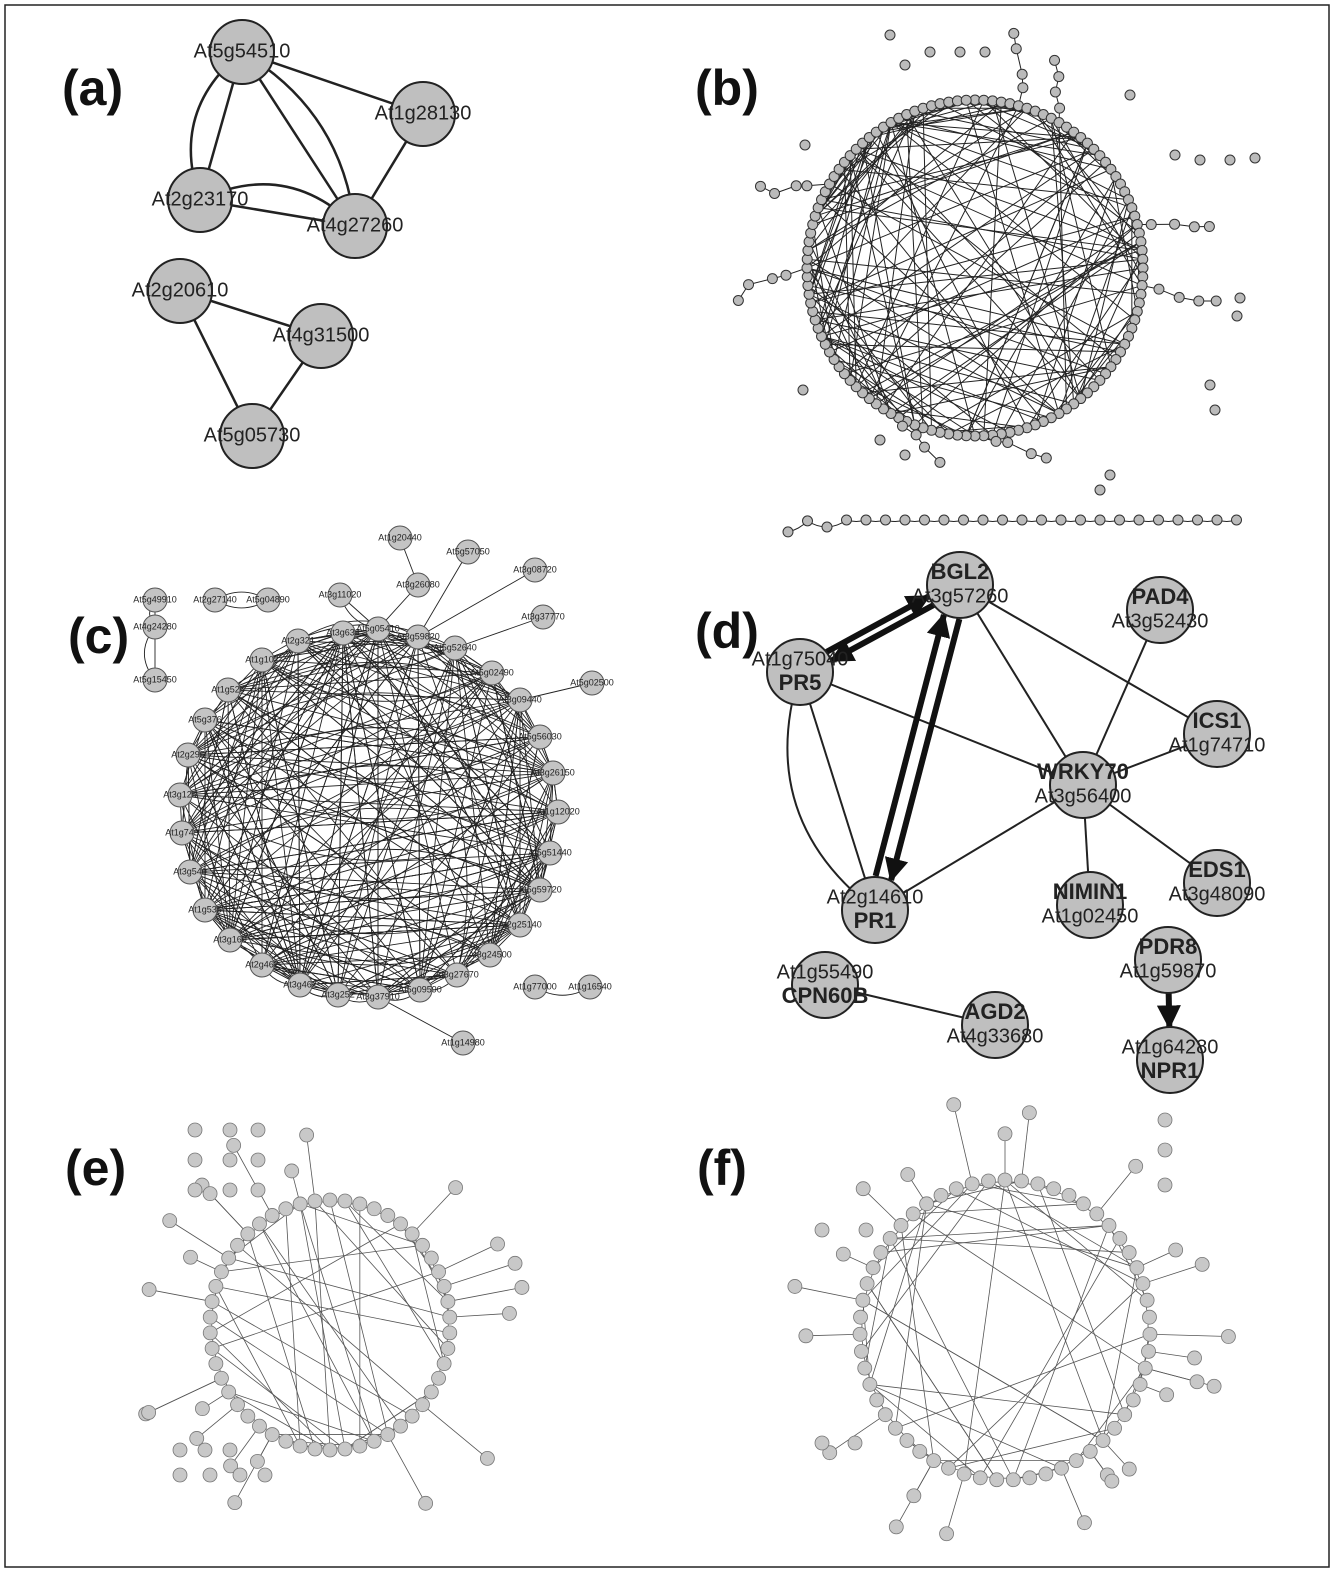  I want to click on node-label: At3g57260, so click(960, 596).